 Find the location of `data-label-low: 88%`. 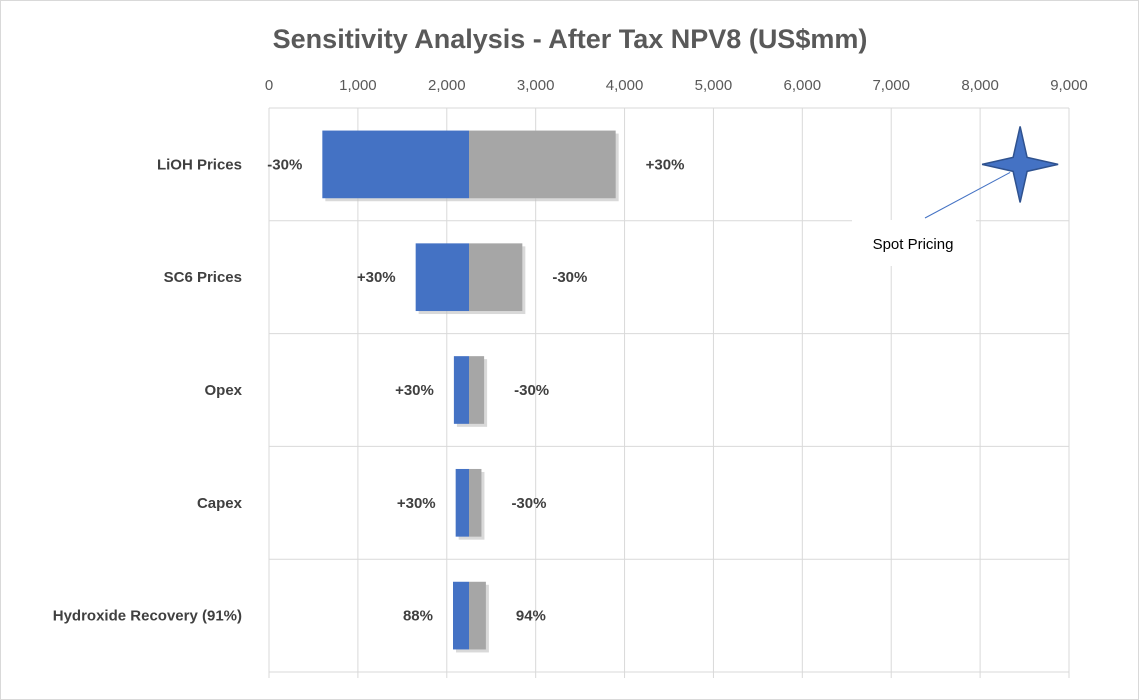

data-label-low: 88% is located at coordinates (418, 616).